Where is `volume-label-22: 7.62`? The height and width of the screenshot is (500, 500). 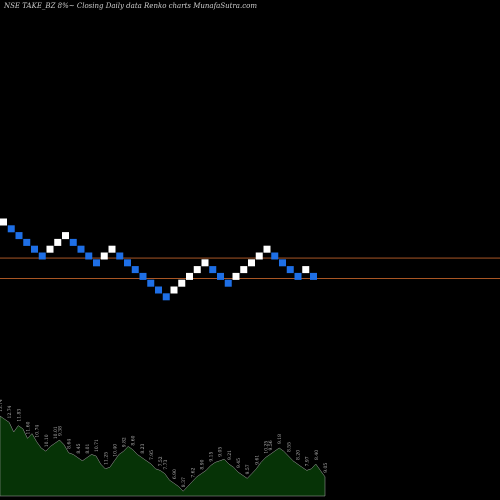 volume-label-22: 7.62 is located at coordinates (193, 472).